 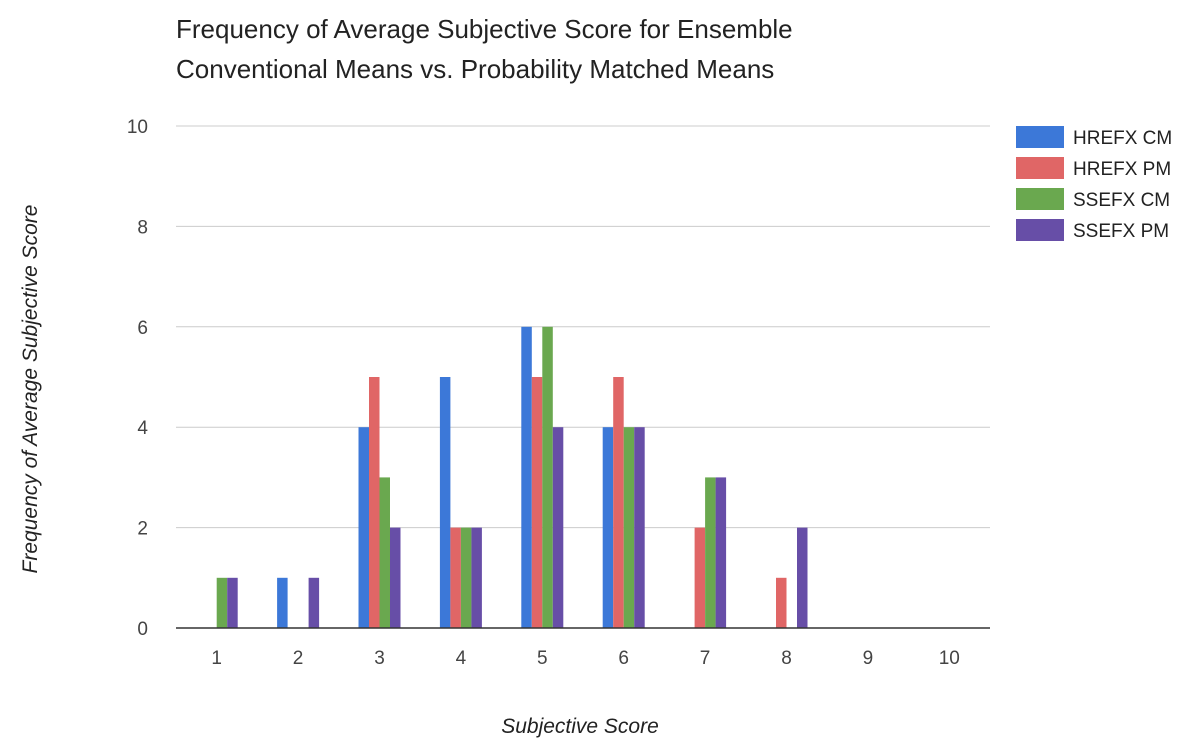 What do you see at coordinates (623, 658) in the screenshot?
I see `x-tick-label: 6` at bounding box center [623, 658].